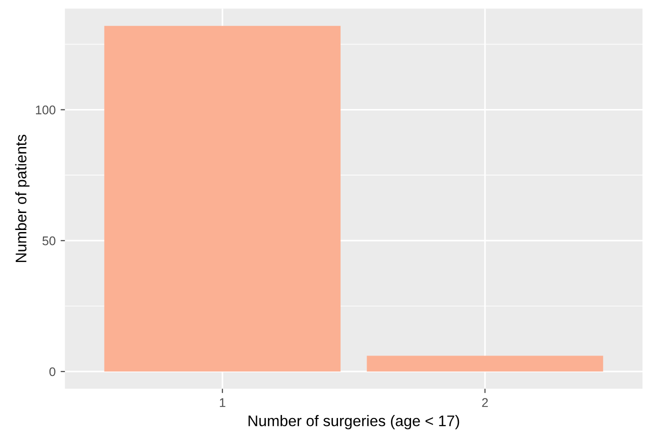 The width and height of the screenshot is (649, 432). What do you see at coordinates (46, 110) in the screenshot?
I see `y-tick-label: 100` at bounding box center [46, 110].